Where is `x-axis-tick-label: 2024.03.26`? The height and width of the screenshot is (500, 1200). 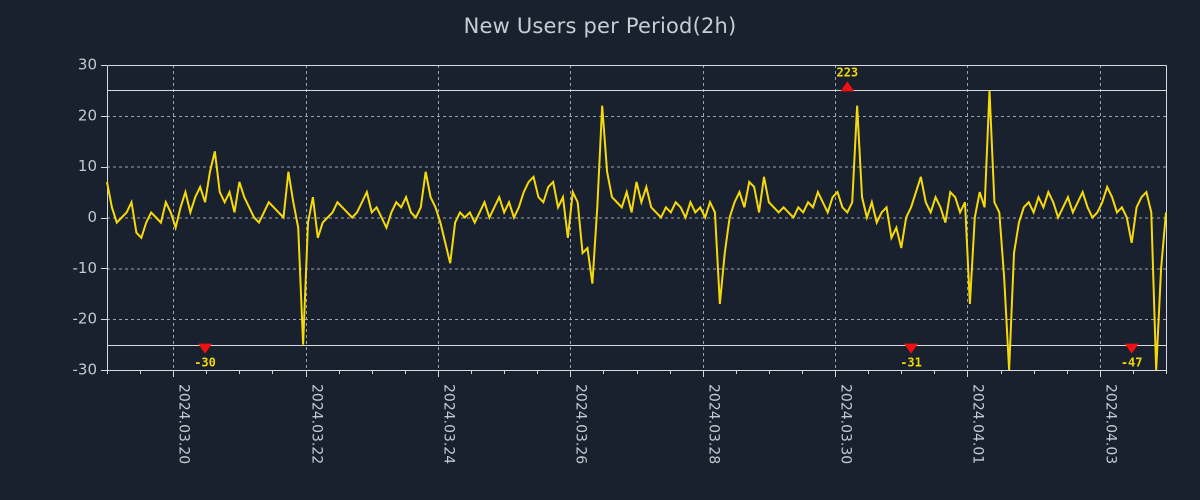
x-axis-tick-label: 2024.03.26 is located at coordinates (581, 424).